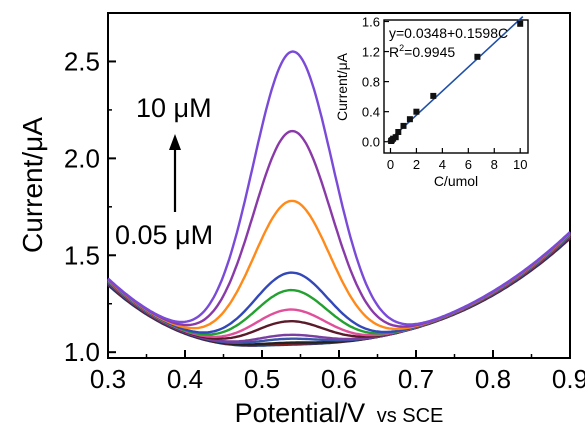  What do you see at coordinates (175, 173) in the screenshot?
I see `increase-arrow` at bounding box center [175, 173].